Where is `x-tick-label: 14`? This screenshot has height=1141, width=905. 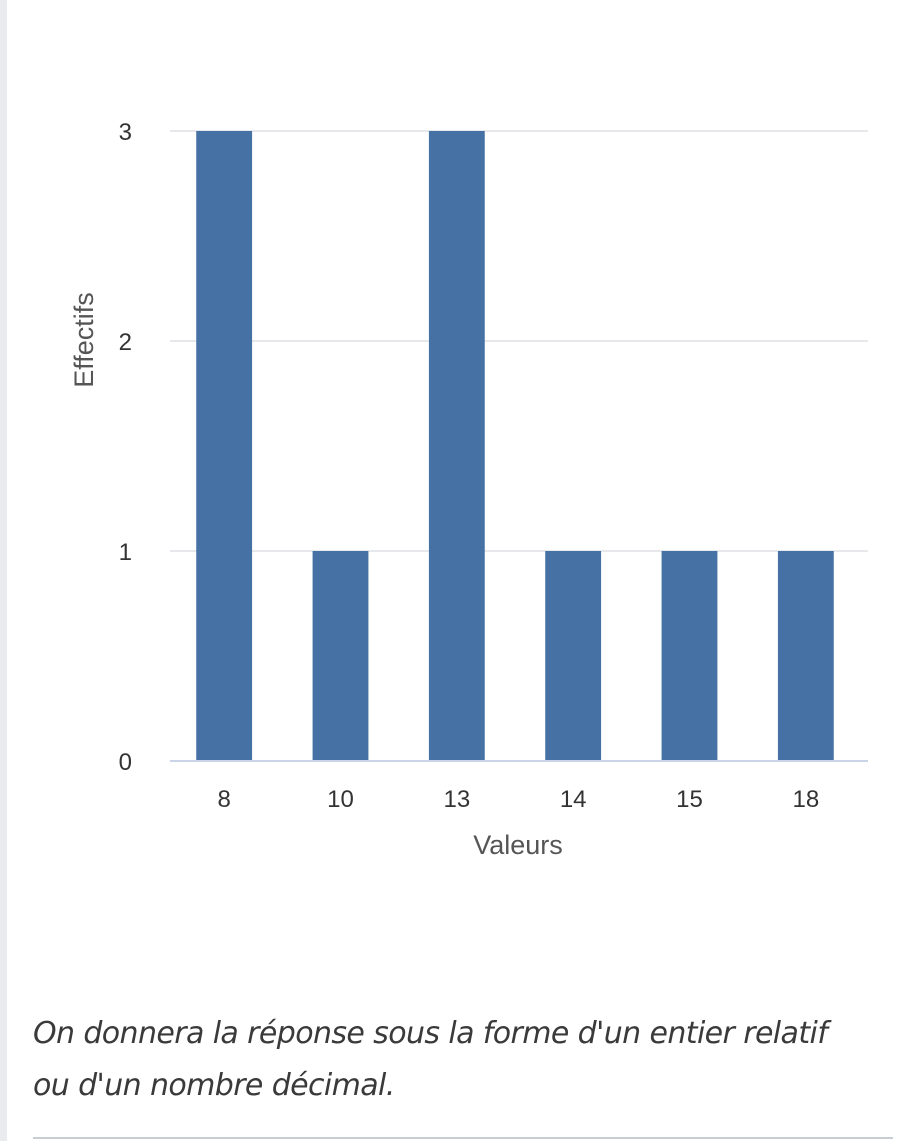 x-tick-label: 14 is located at coordinates (573, 799).